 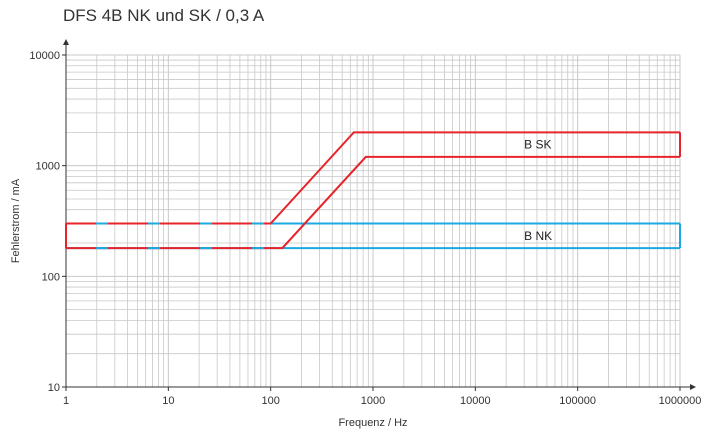 What do you see at coordinates (693, 387) in the screenshot?
I see `x-axis-arrow` at bounding box center [693, 387].